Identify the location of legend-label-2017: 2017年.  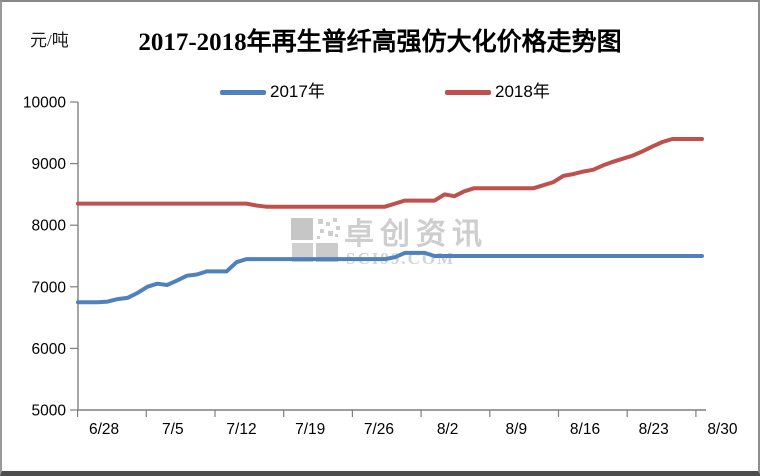
(297, 91).